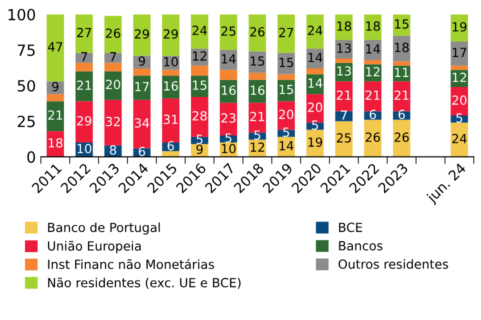  What do you see at coordinates (402, 47) in the screenshot?
I see `data-label: 18` at bounding box center [402, 47].